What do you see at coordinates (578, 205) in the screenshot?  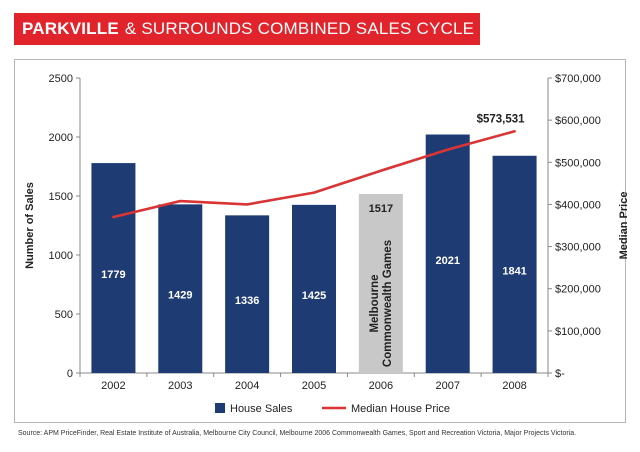 I see `right-tick-label: $400,000` at bounding box center [578, 205].